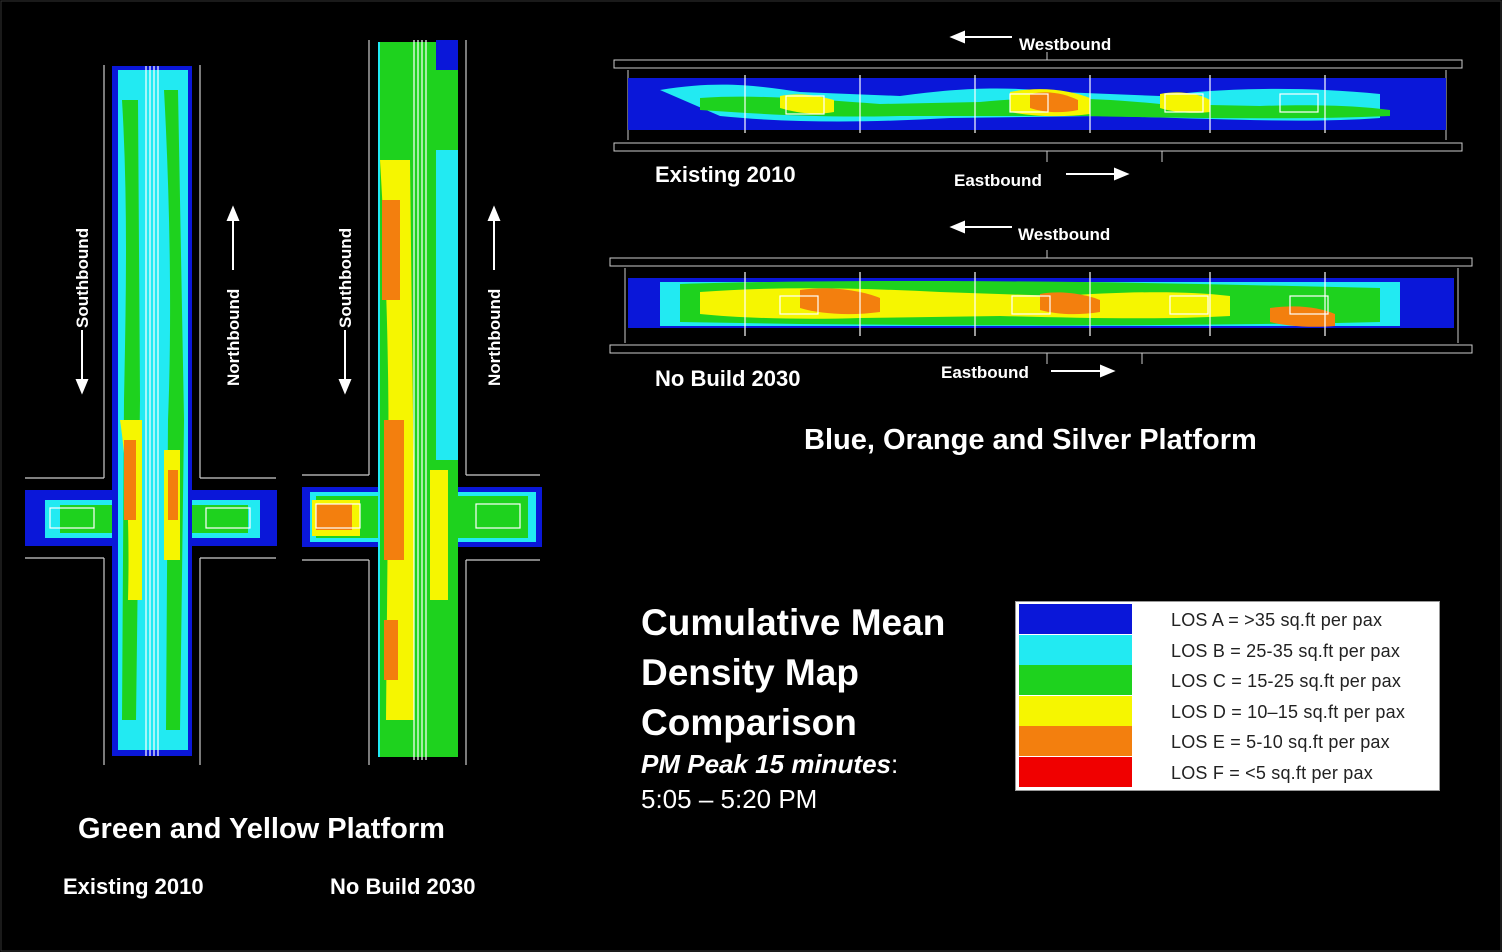  I want to click on legend-row-los-b: LOS B = 25-35 sq.ft per pax, so click(1227, 650).